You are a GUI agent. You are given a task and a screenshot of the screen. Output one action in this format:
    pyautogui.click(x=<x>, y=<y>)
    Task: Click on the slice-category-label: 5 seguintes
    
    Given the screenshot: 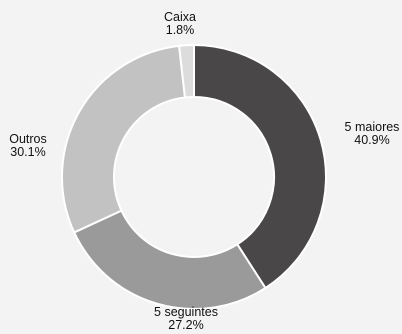 What is the action you would take?
    pyautogui.click(x=186, y=312)
    